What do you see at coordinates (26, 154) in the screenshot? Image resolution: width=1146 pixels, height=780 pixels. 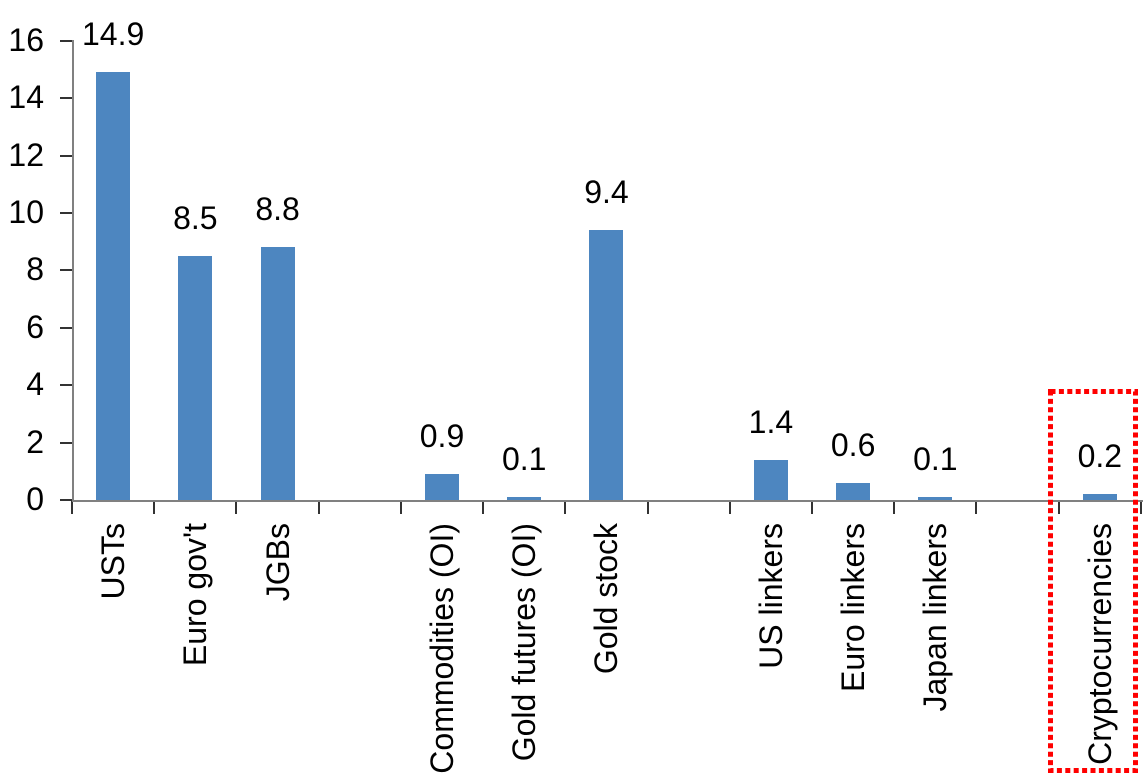 I see `y-axis-label-12: 12` at bounding box center [26, 154].